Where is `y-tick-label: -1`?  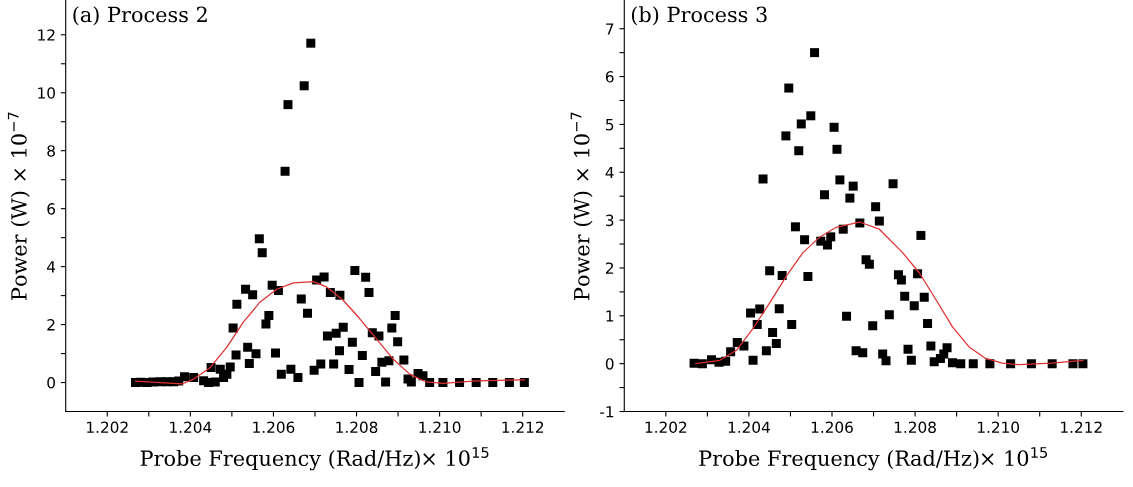 y-tick-label: -1 is located at coordinates (607, 412).